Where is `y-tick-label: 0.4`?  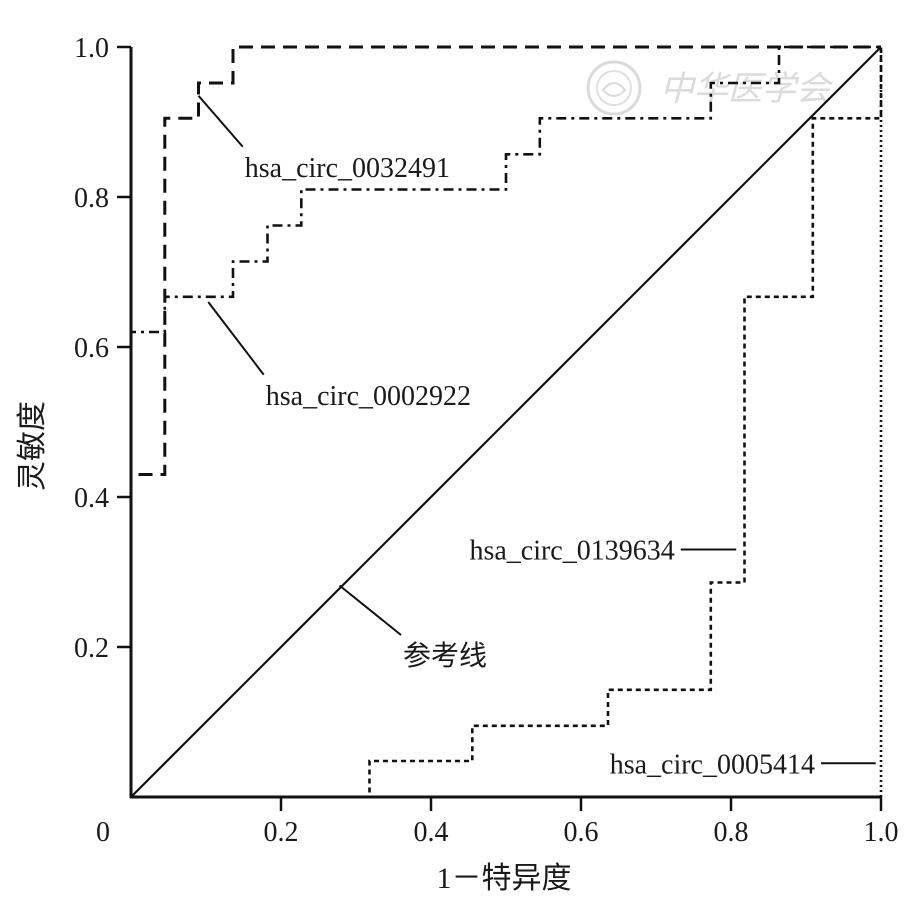 y-tick-label: 0.4 is located at coordinates (91, 498).